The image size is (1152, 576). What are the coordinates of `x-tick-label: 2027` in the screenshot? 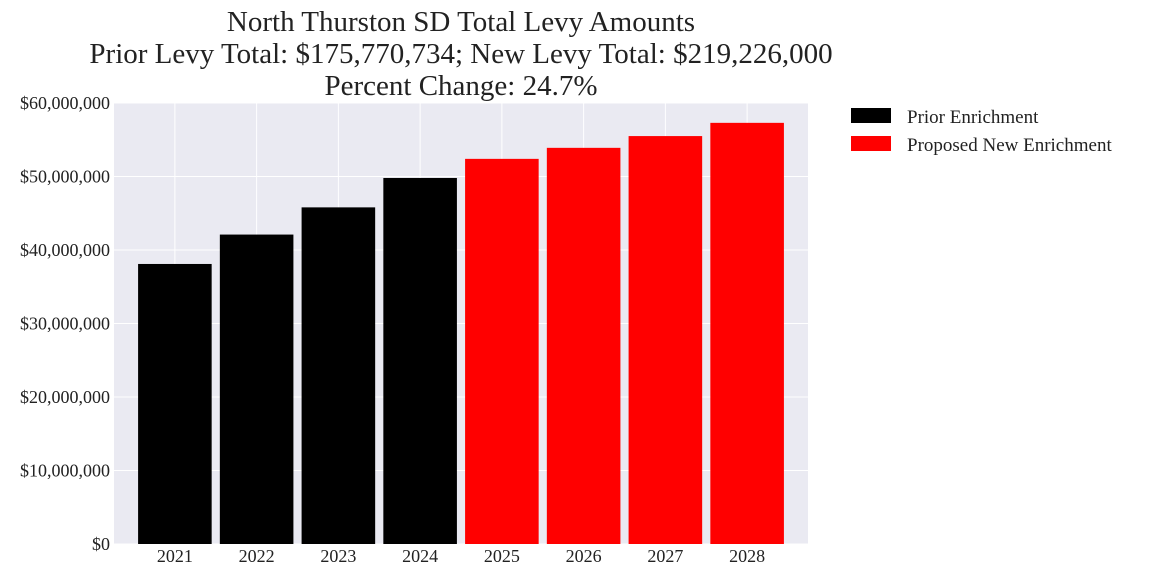 It's located at (665, 556).